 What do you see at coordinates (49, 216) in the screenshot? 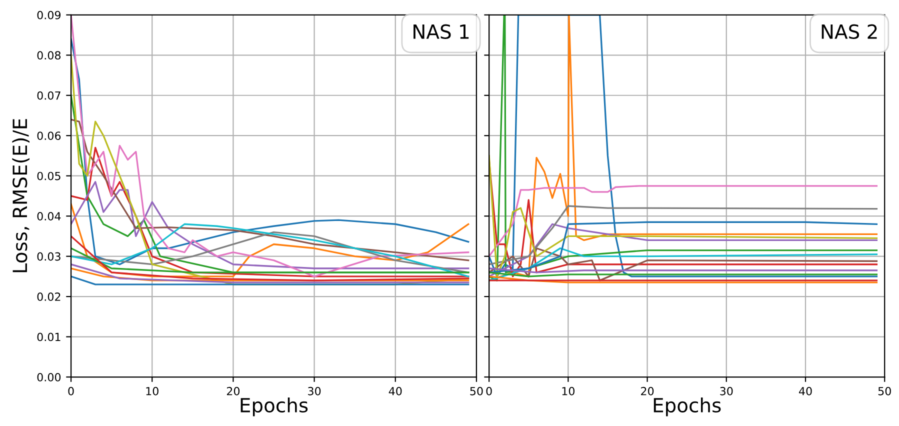
I see `y-tick-label: 0.04` at bounding box center [49, 216].